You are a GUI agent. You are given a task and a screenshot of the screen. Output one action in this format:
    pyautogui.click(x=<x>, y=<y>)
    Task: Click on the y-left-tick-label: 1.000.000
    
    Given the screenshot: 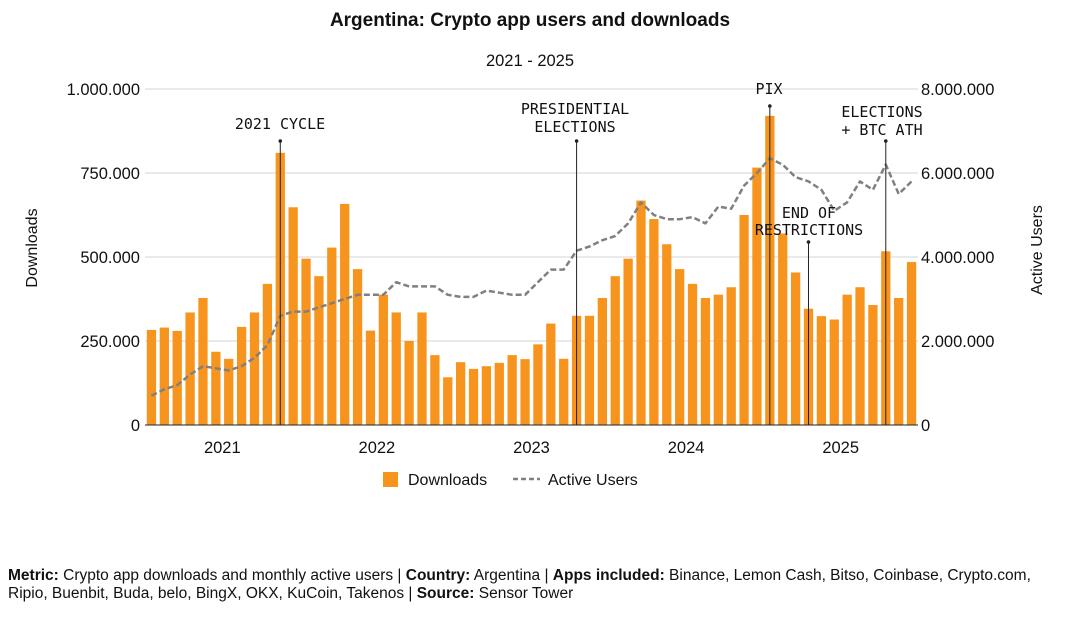 What is the action you would take?
    pyautogui.click(x=103, y=90)
    